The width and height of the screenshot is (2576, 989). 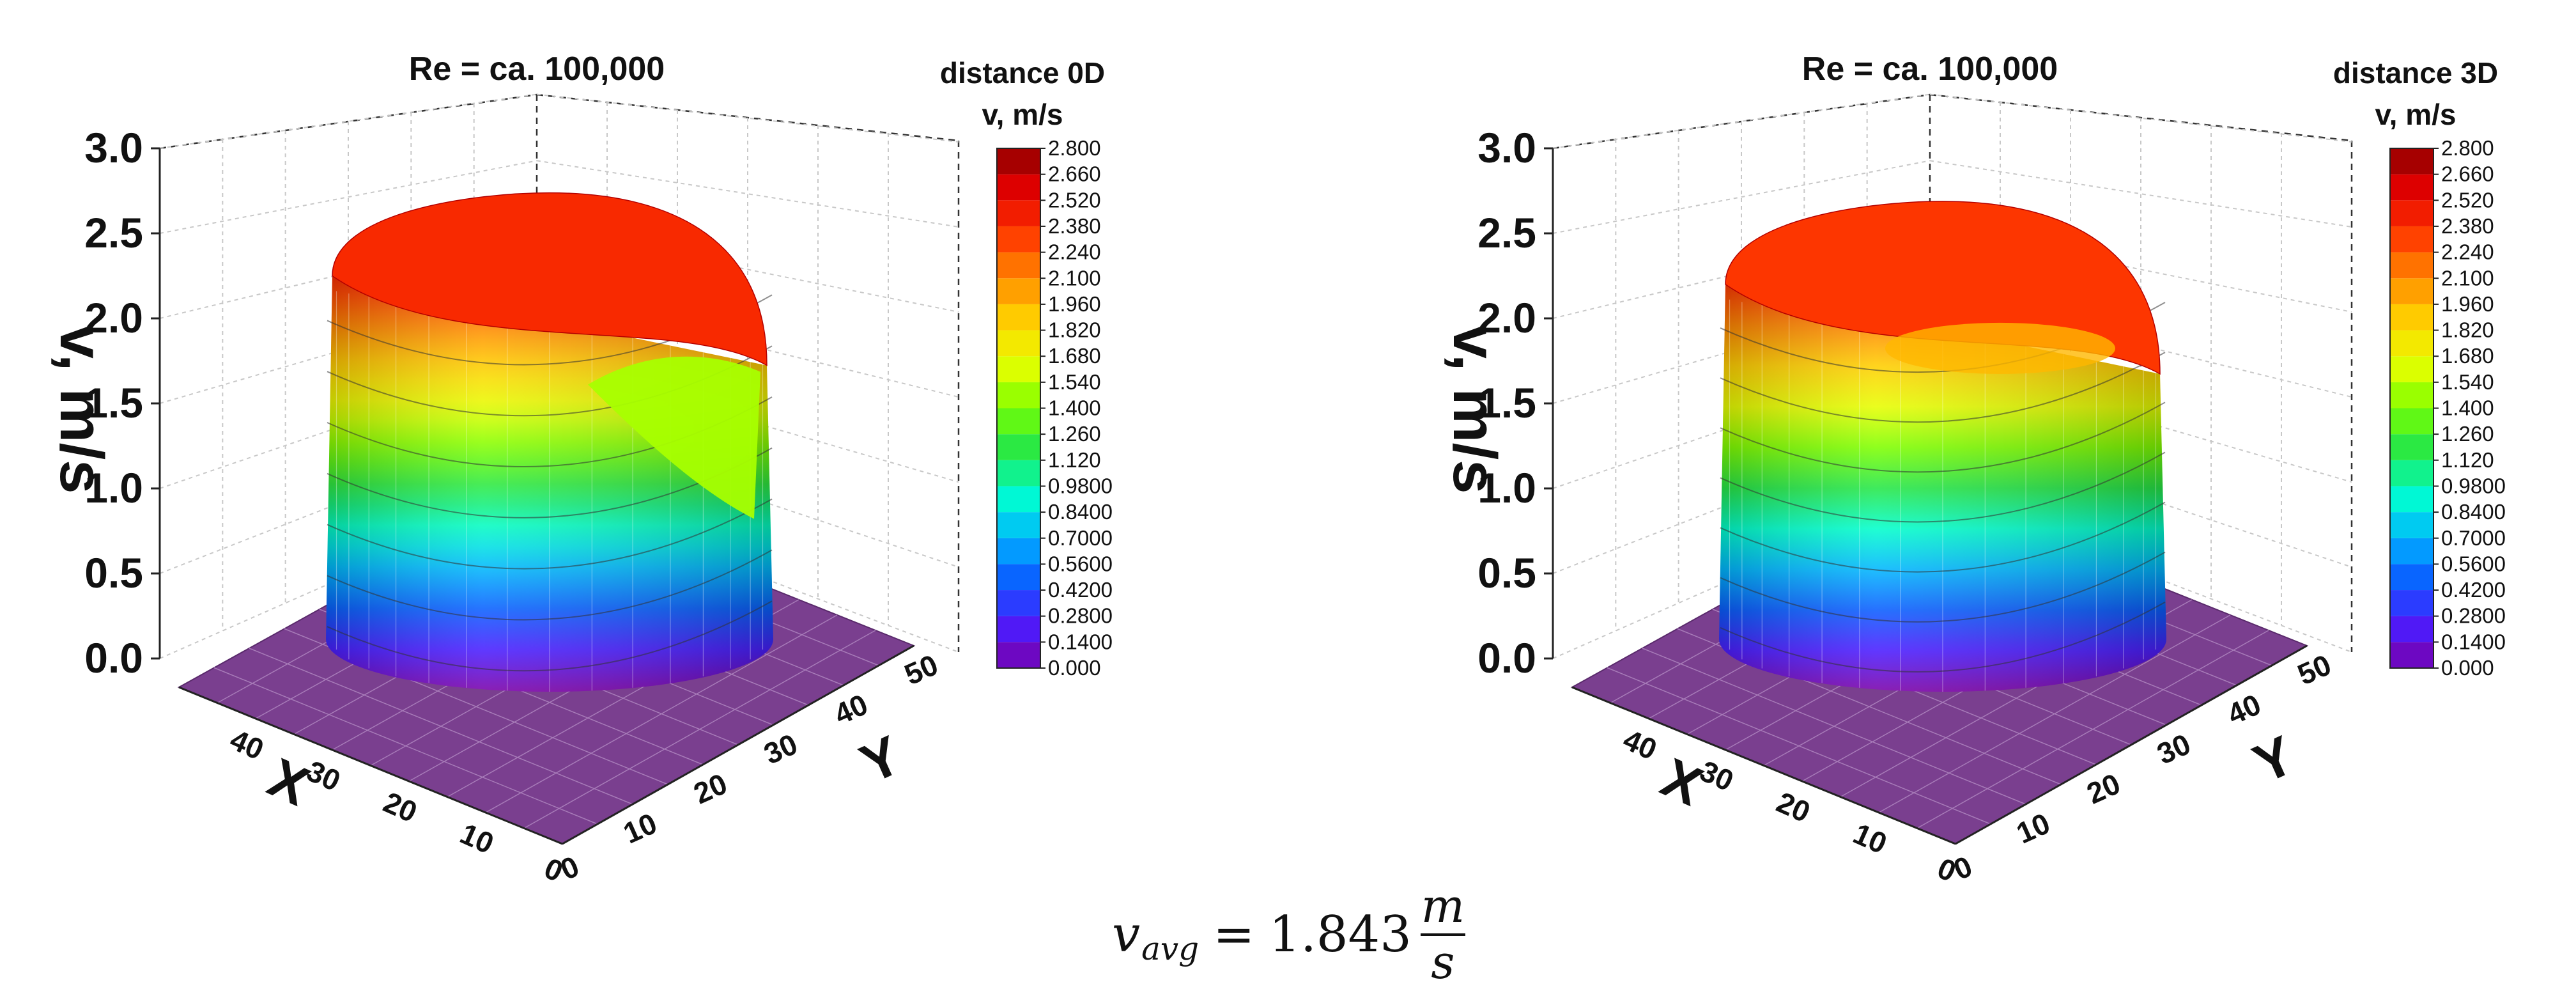 What do you see at coordinates (1126, 934) in the screenshot?
I see `formula-symbol: v` at bounding box center [1126, 934].